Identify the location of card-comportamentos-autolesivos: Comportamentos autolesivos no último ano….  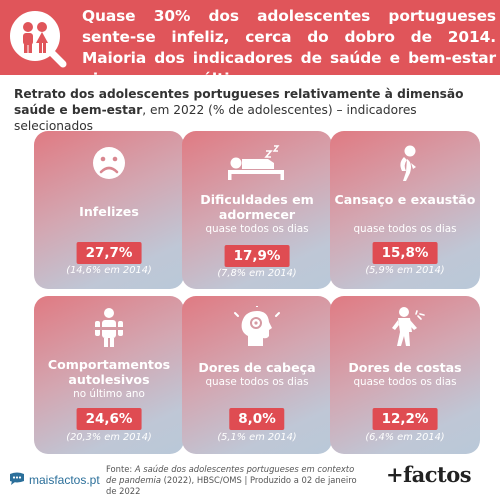
(109, 375).